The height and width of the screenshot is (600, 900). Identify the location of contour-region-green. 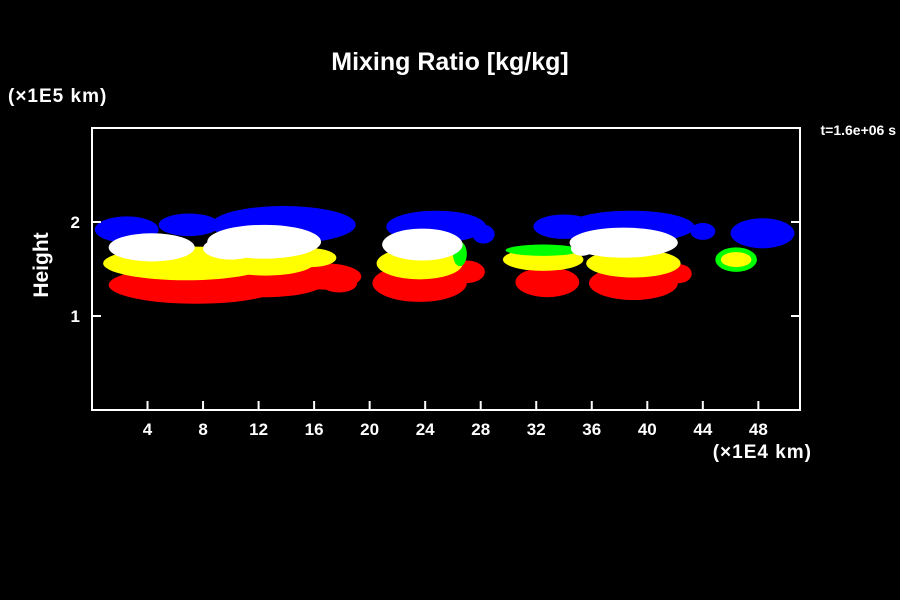
(543, 250).